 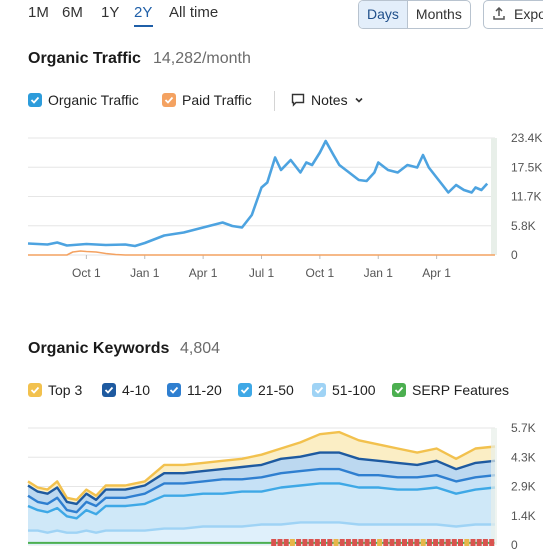 What do you see at coordinates (450, 390) in the screenshot?
I see `legend-serp-features: SERP Features` at bounding box center [450, 390].